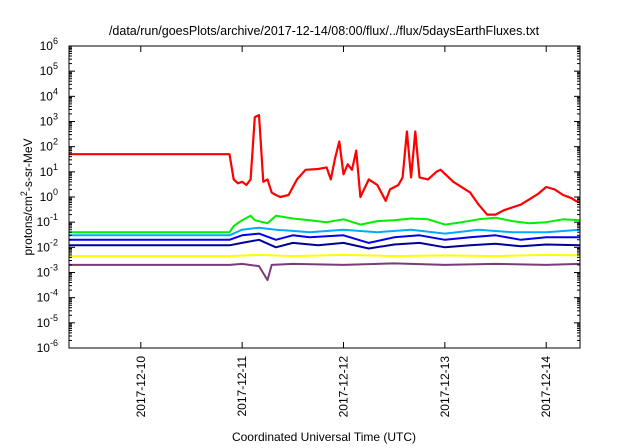 The width and height of the screenshot is (640, 448). Describe the element at coordinates (54, 318) in the screenshot. I see `y-tick-exponent: -5` at that location.